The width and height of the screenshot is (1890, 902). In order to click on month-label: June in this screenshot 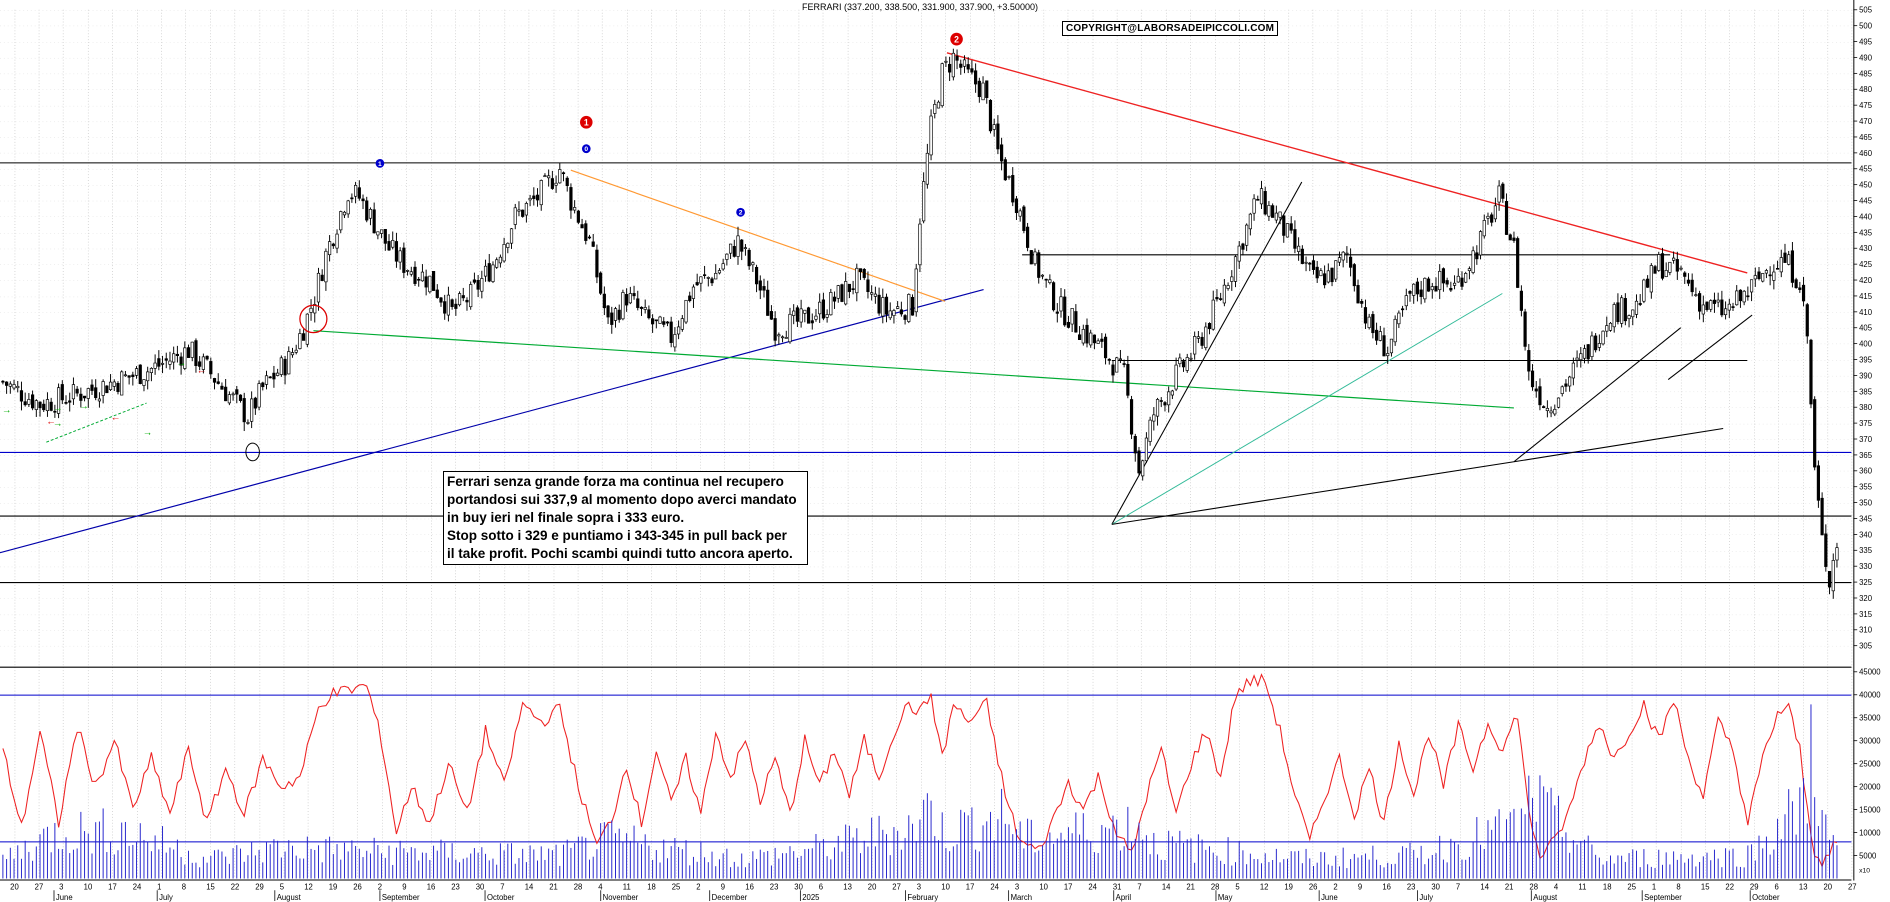, I will do `click(1329, 897)`.